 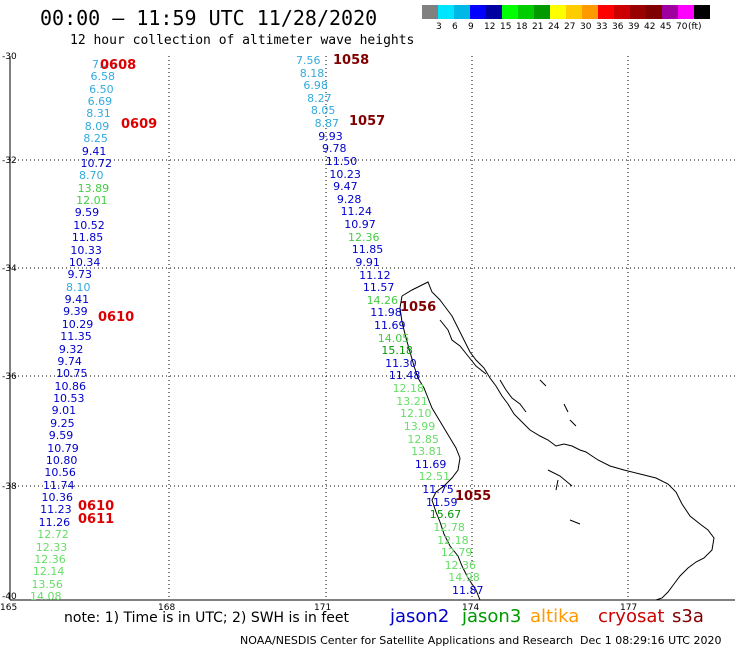 I want to click on wave-height-value: 13.56, so click(x=47, y=584).